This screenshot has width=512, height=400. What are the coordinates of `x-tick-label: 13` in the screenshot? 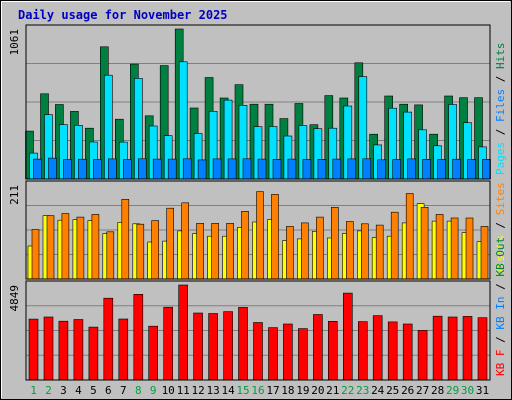 It's located at (212, 390).